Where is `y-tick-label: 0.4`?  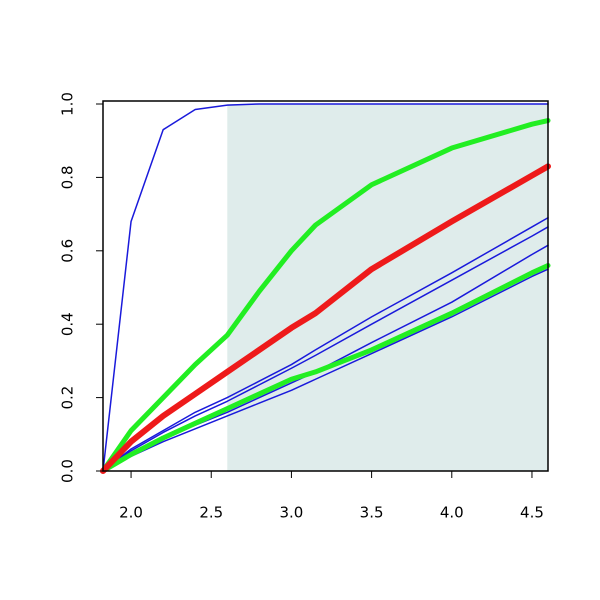 y-tick-label: 0.4 is located at coordinates (68, 324).